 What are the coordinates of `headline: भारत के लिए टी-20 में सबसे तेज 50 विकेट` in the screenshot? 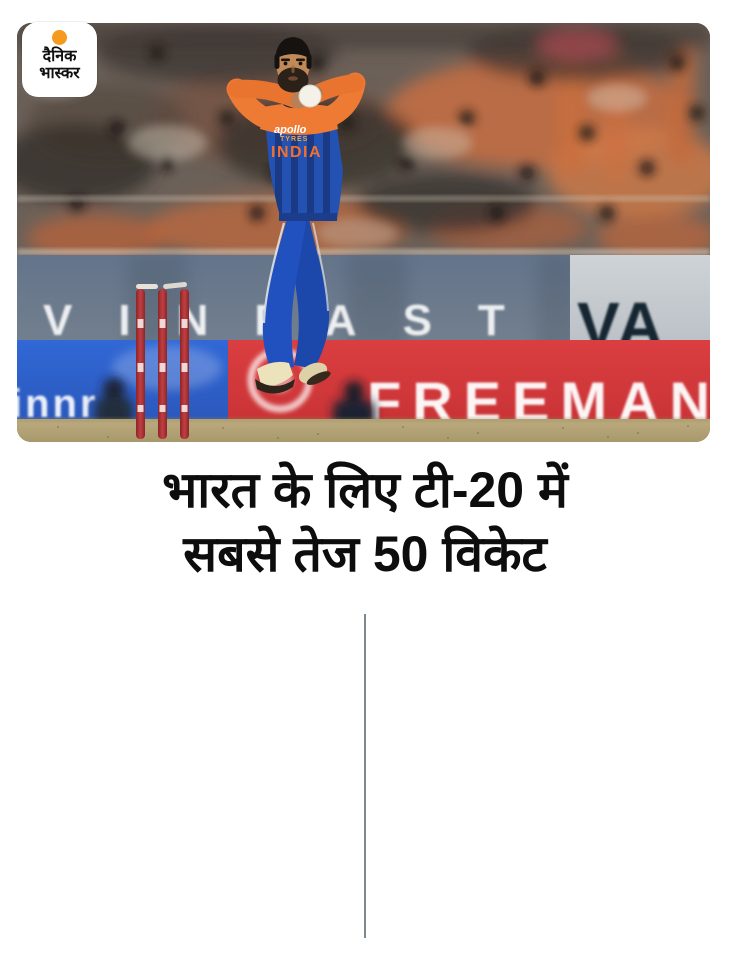 It's located at (365, 522).